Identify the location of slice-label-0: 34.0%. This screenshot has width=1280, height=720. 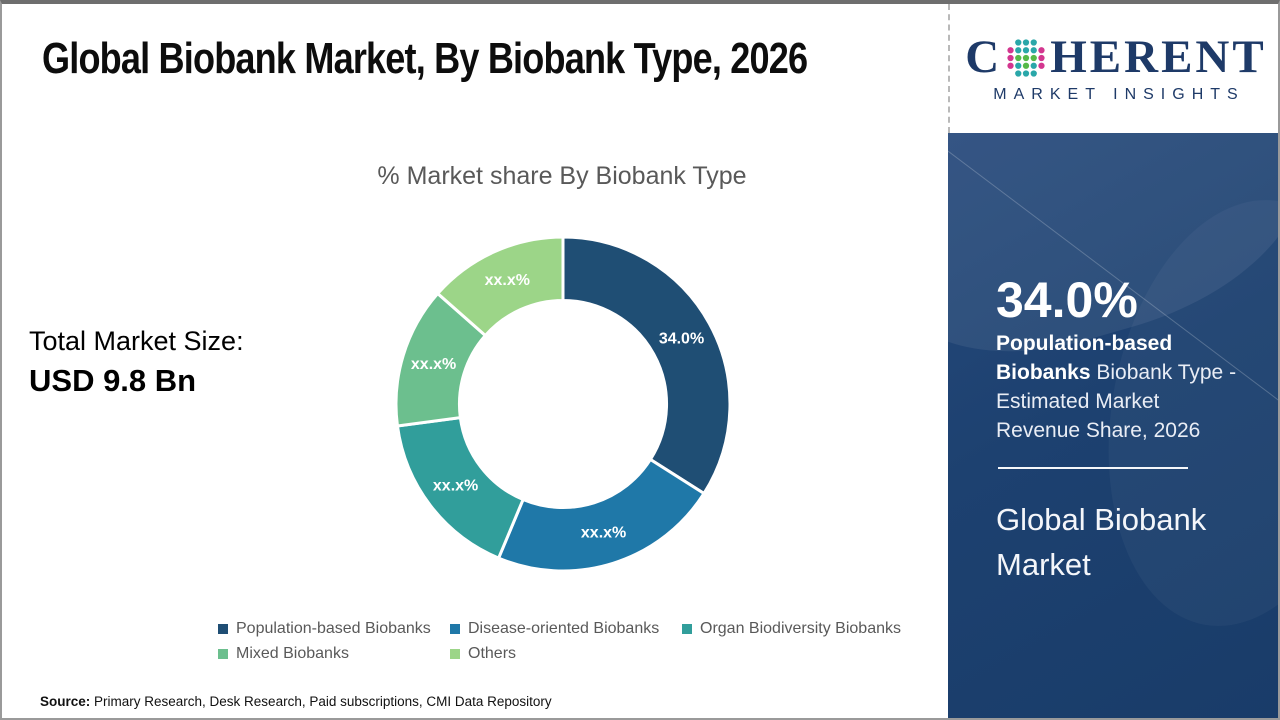
(681, 338).